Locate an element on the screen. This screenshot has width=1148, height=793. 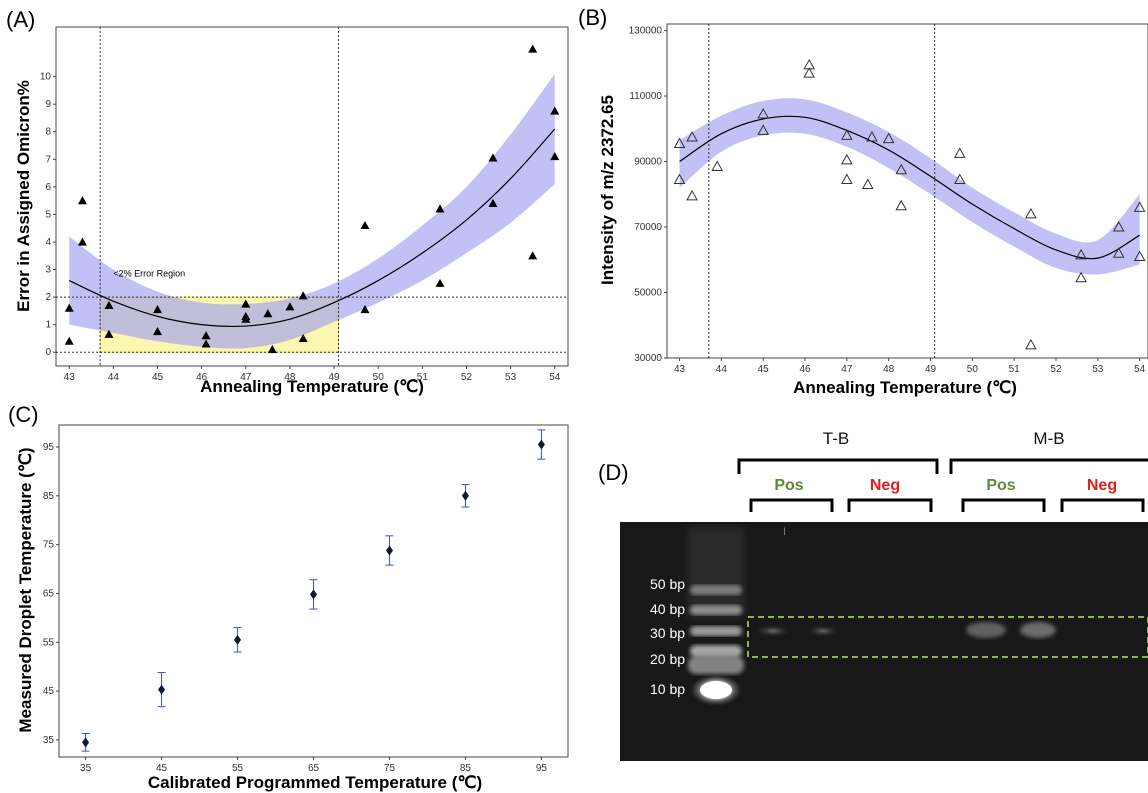
chart-c-x-tick-label-3: 65 is located at coordinates (314, 768).